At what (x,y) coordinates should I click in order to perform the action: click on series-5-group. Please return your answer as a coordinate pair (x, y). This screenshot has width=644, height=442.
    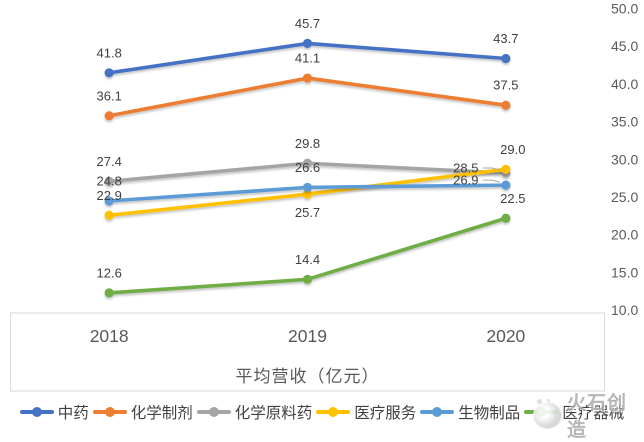
    Looking at the image, I should click on (307, 255).